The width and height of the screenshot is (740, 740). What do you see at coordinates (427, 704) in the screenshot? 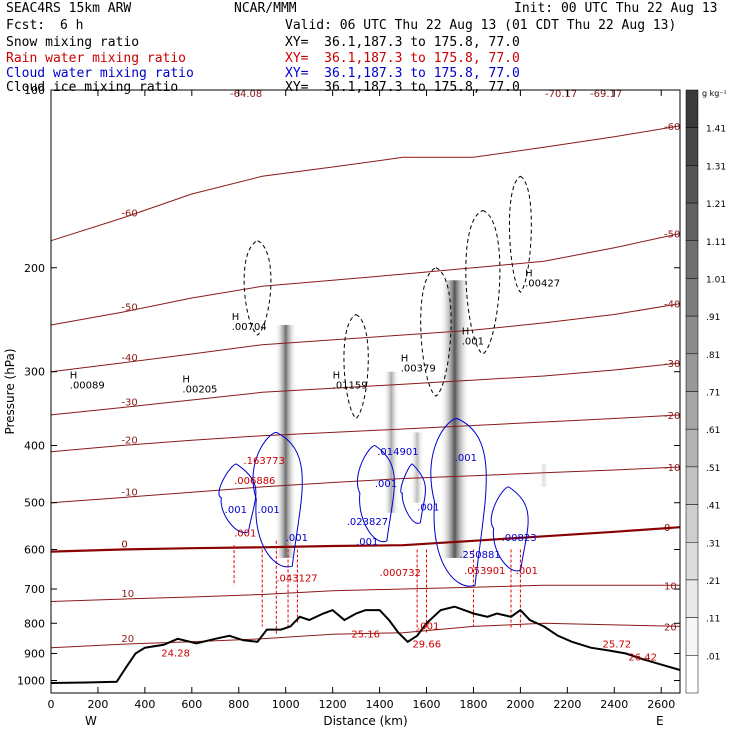
I see `x-tick-label-8: 1600` at bounding box center [427, 704].